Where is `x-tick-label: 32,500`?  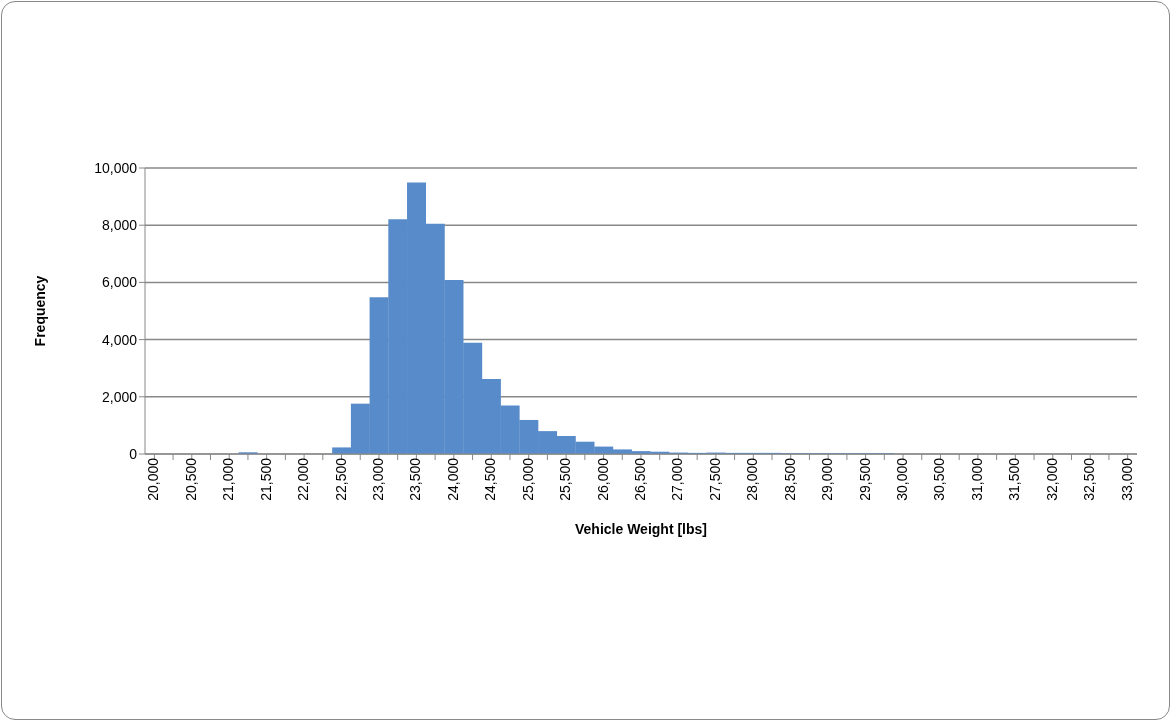 x-tick-label: 32,500 is located at coordinates (1089, 479).